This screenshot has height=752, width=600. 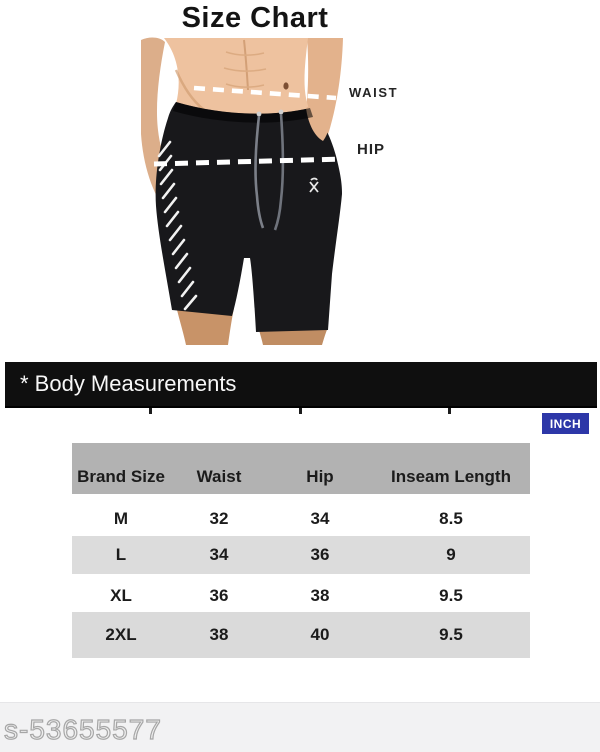 What do you see at coordinates (318, 122) in the screenshot?
I see `wrist-in-pocket` at bounding box center [318, 122].